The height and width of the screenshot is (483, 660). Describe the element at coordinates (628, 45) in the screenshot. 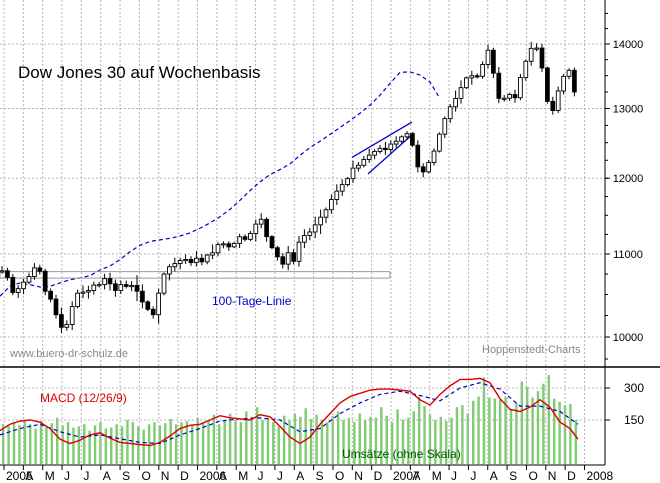

I see `price-tick-label: 14000` at that location.